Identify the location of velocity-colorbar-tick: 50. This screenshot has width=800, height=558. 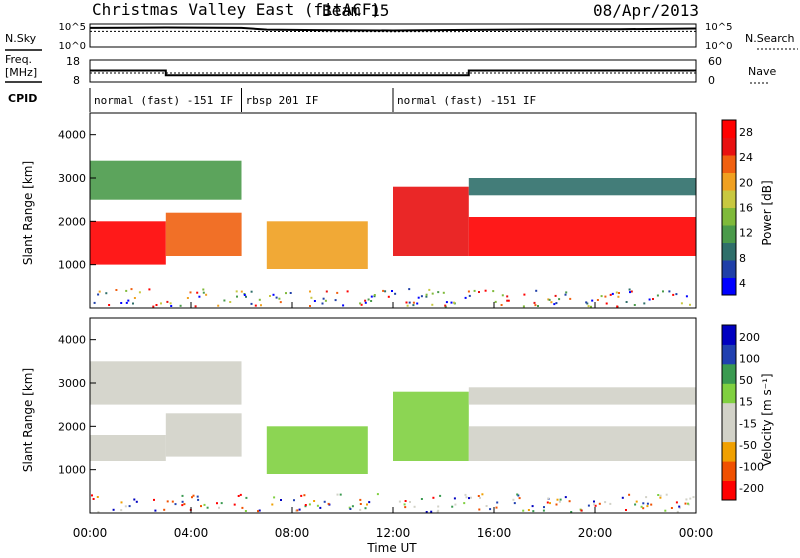
(746, 380).